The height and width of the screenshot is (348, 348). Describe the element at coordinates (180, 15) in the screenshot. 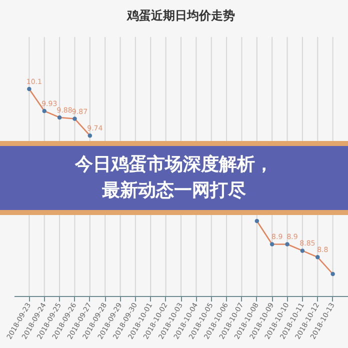

I see `chart-title: 鸡蛋近期日均价走势` at that location.